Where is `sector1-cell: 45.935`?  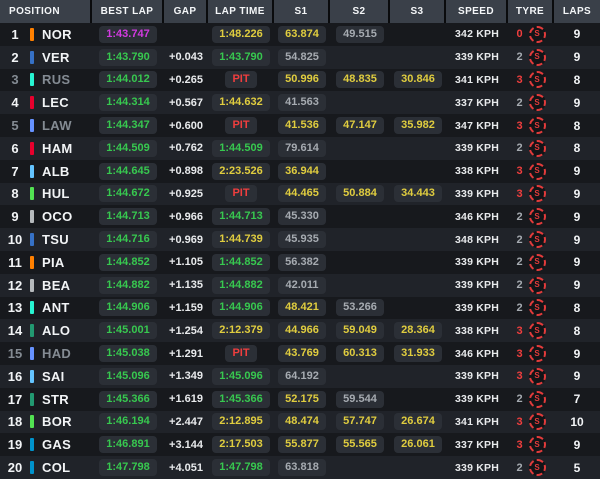 sector1-cell: 45.935 is located at coordinates (302, 239).